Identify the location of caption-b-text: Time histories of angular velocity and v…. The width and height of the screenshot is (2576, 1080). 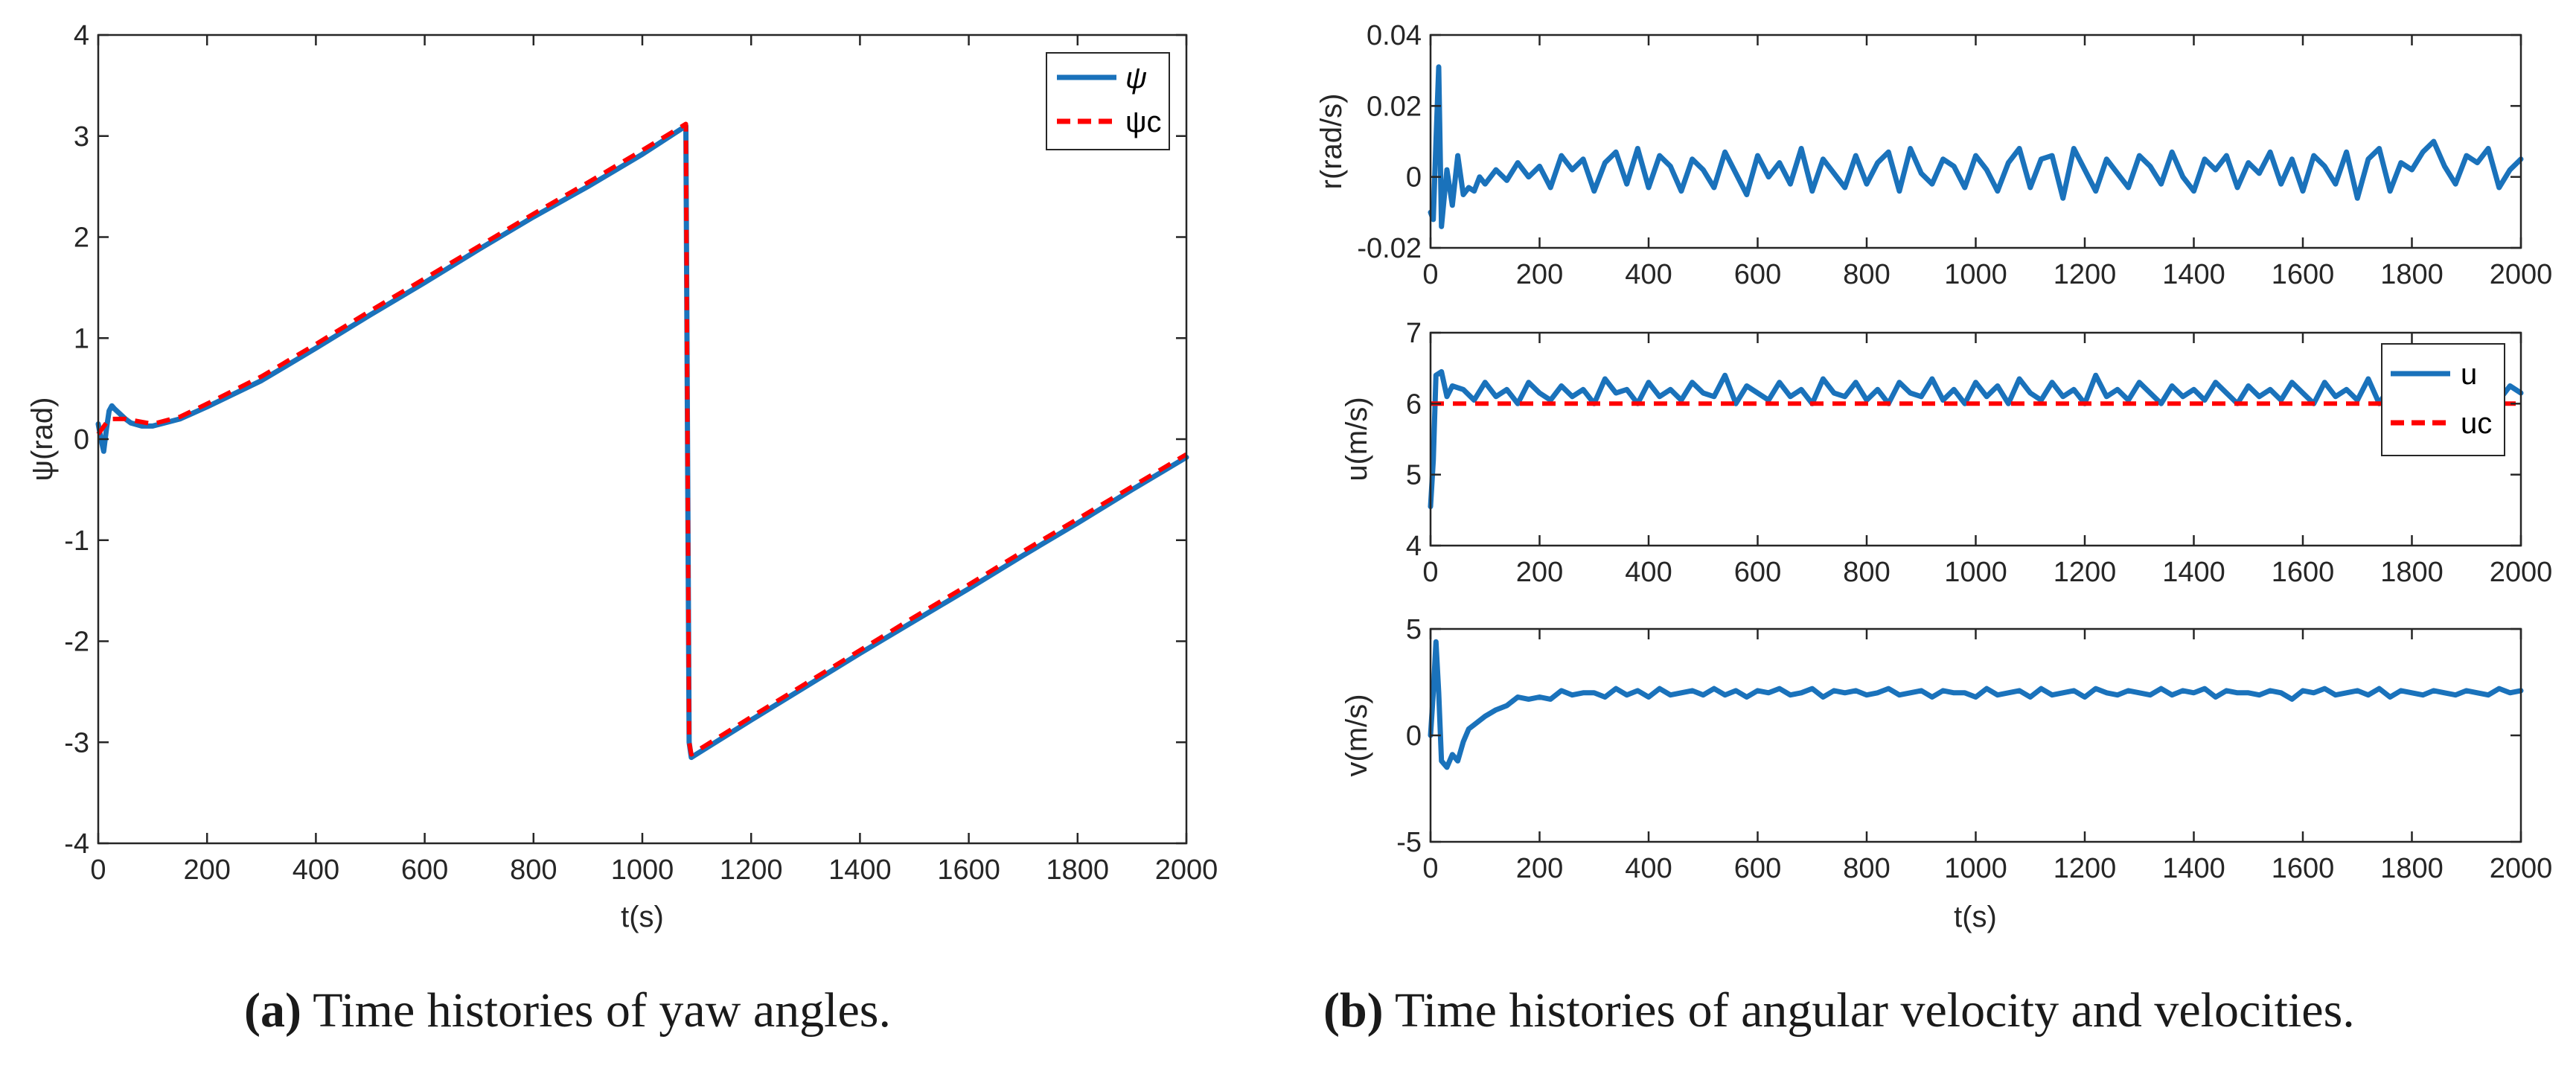
(1875, 1010).